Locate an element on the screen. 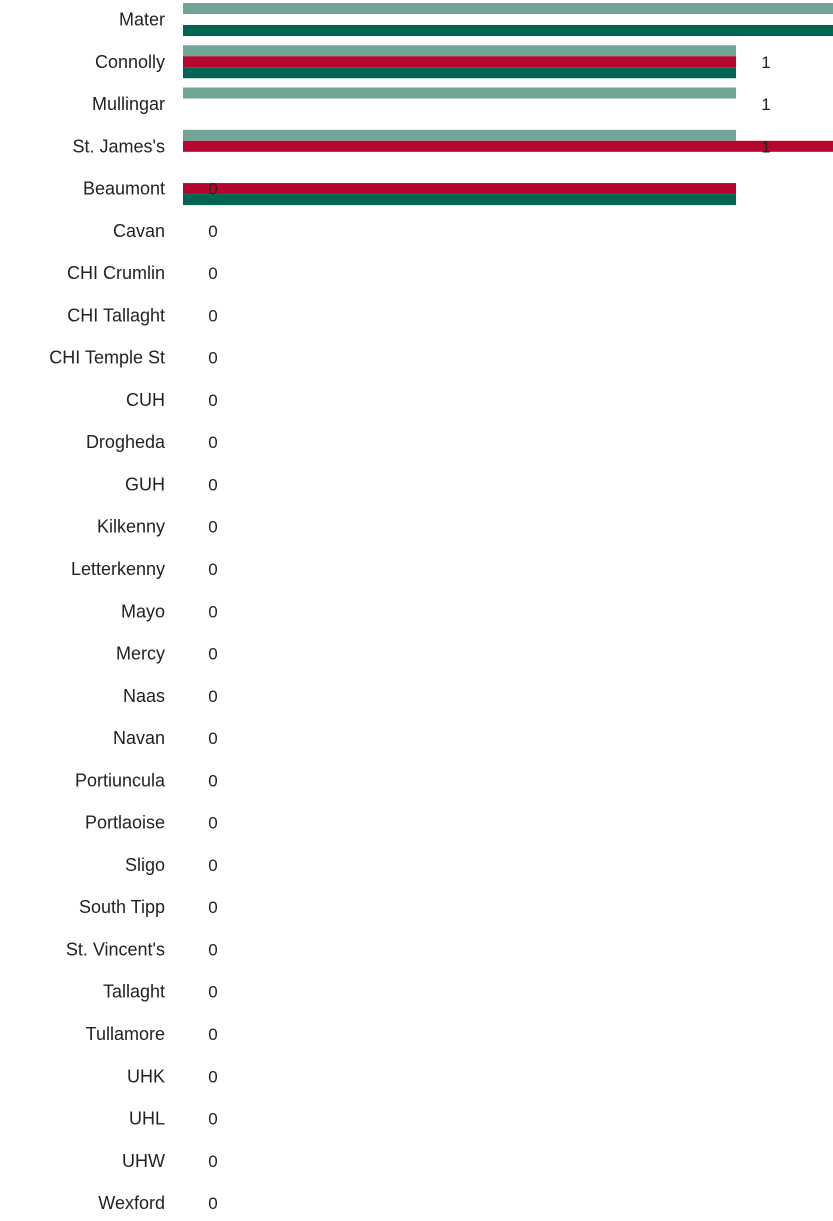 Image resolution: width=833 pixels, height=1221 pixels. category-label: CUH is located at coordinates (145, 400).